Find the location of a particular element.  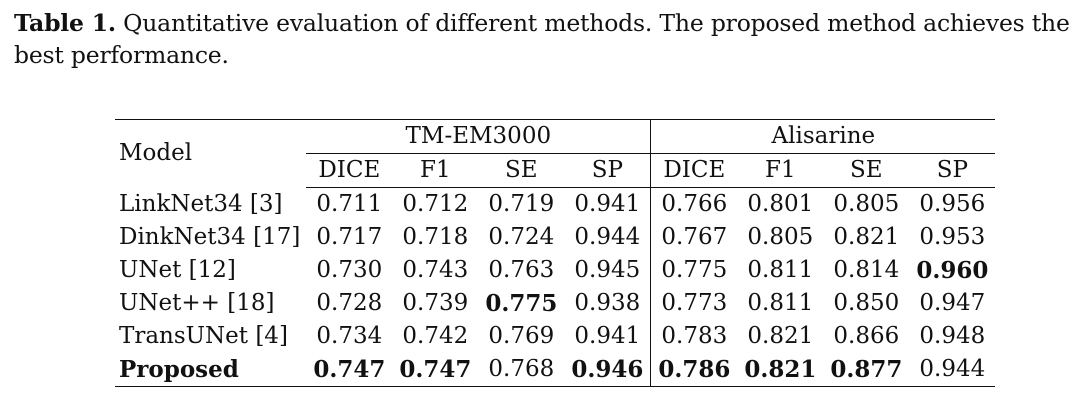

metric-value-cell: 0.769 is located at coordinates (521, 336).